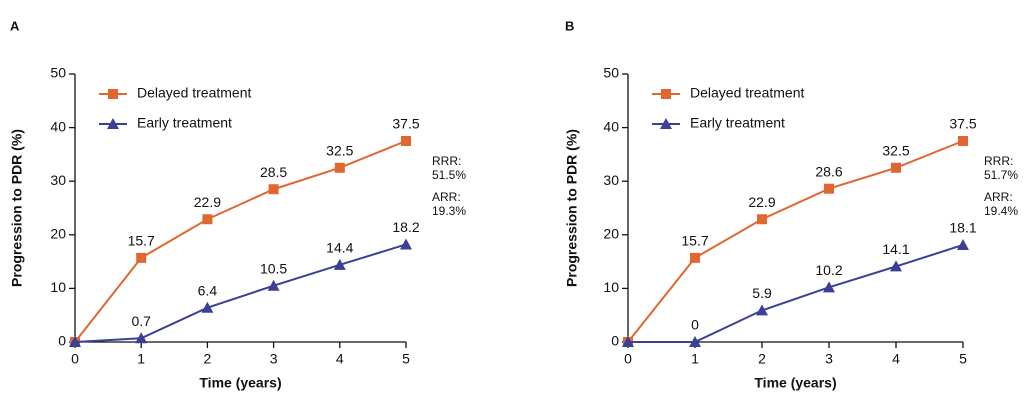 This screenshot has height=399, width=1030. Describe the element at coordinates (15, 25) in the screenshot. I see `panel-label: A` at that location.